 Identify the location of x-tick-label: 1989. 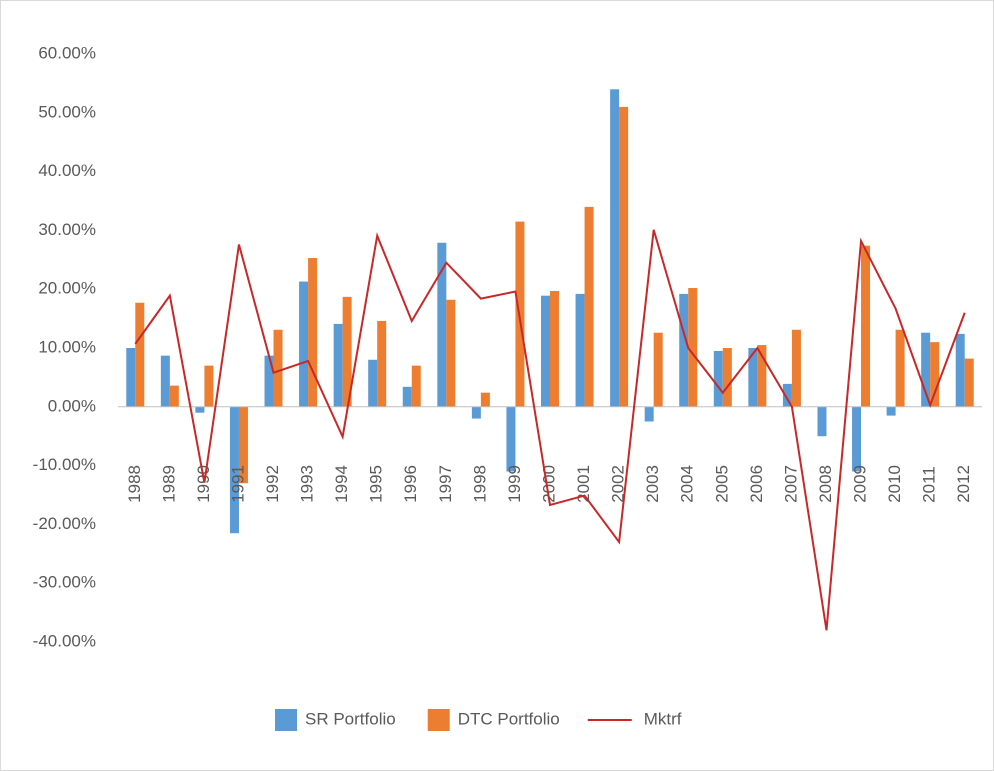
(168, 484).